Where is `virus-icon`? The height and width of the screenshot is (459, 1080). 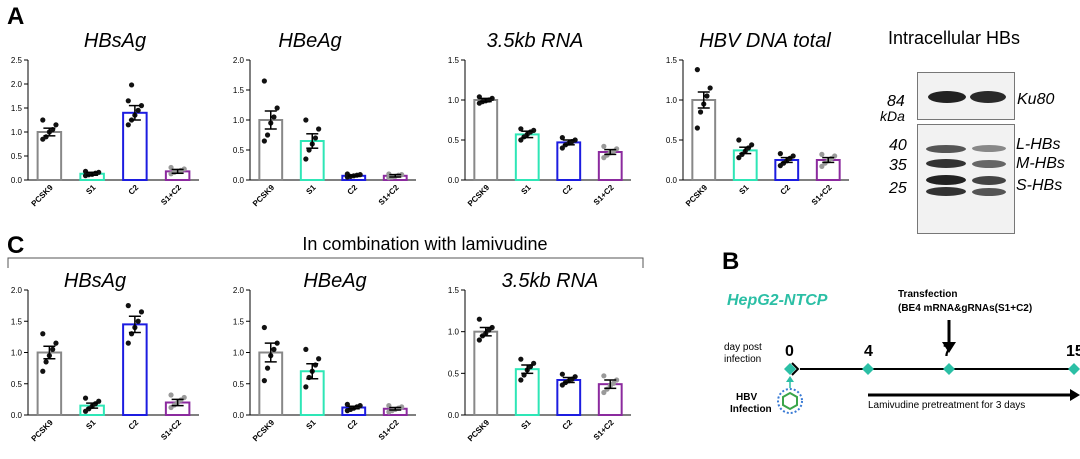
virus-icon is located at coordinates (790, 401).